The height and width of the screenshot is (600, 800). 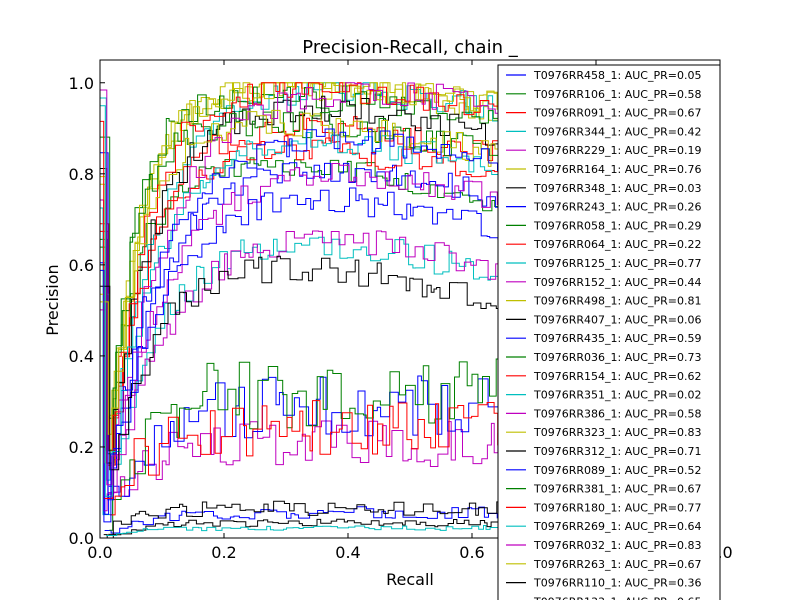 I want to click on x-tick-label: 0.2, so click(x=223, y=552).